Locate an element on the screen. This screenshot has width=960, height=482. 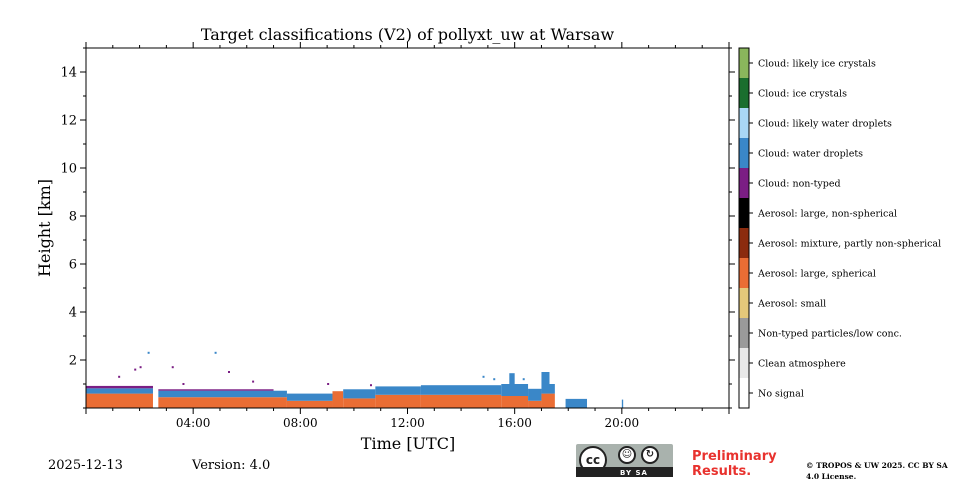
colorbar-label: Aerosol: small is located at coordinates (791, 304).